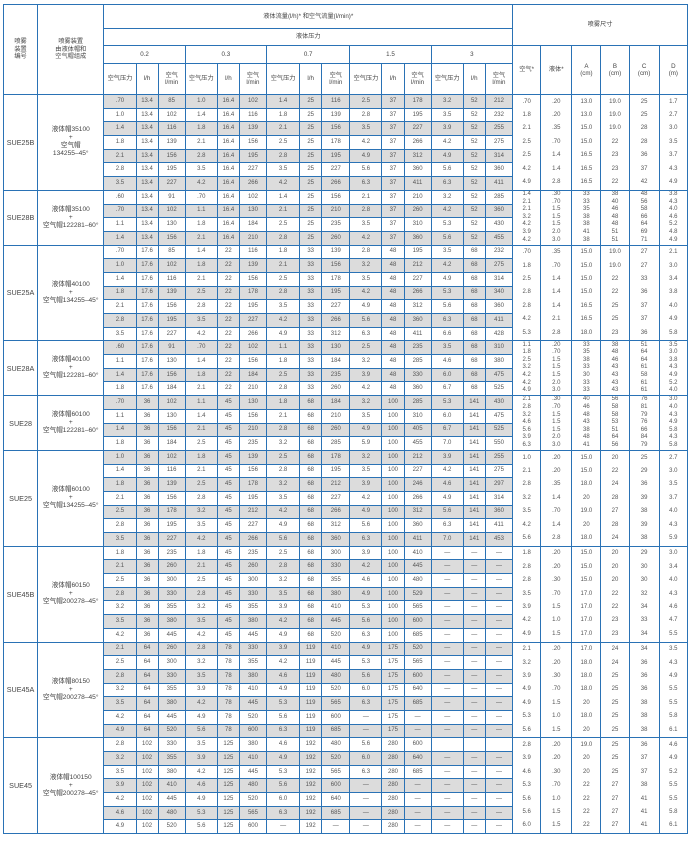 The width and height of the screenshot is (691, 844). What do you see at coordinates (644, 217) in the screenshot?
I see `spray-size-cell: 48 56 58 66 64 69 71` at bounding box center [644, 217].